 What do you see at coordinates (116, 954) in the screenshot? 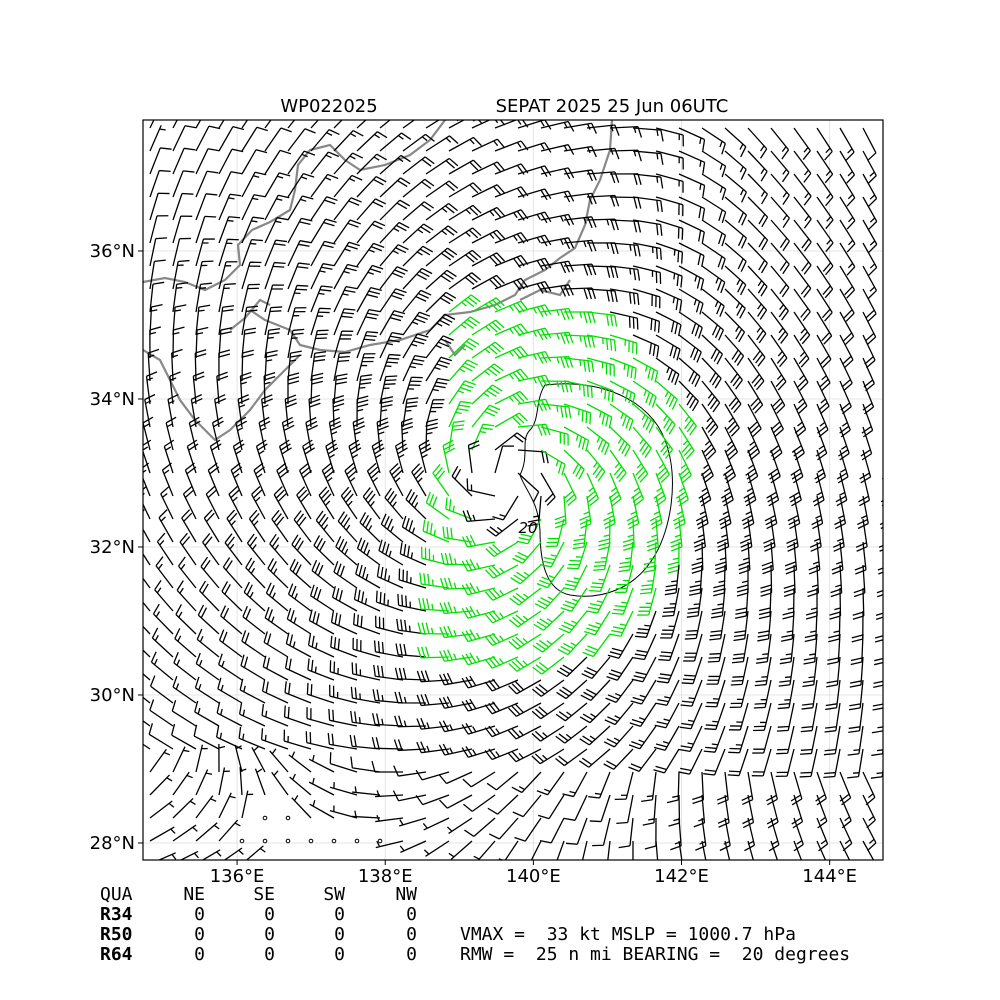
I see `table-cell: R64` at bounding box center [116, 954].